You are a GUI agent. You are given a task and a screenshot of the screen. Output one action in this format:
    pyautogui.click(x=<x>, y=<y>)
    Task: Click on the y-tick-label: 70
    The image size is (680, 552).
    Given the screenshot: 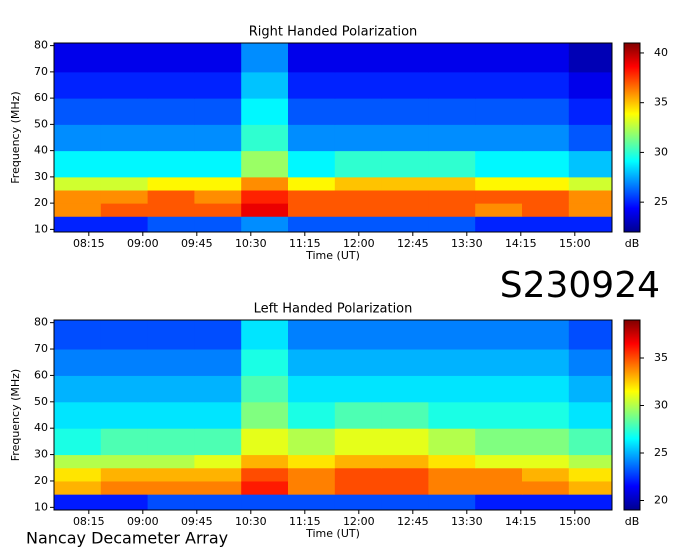 What is the action you would take?
    pyautogui.click(x=41, y=71)
    